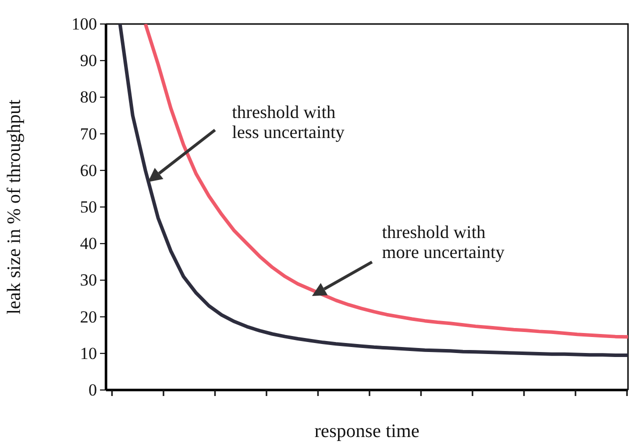 The width and height of the screenshot is (632, 446). I want to click on y-tick-label: 90, so click(88, 60).